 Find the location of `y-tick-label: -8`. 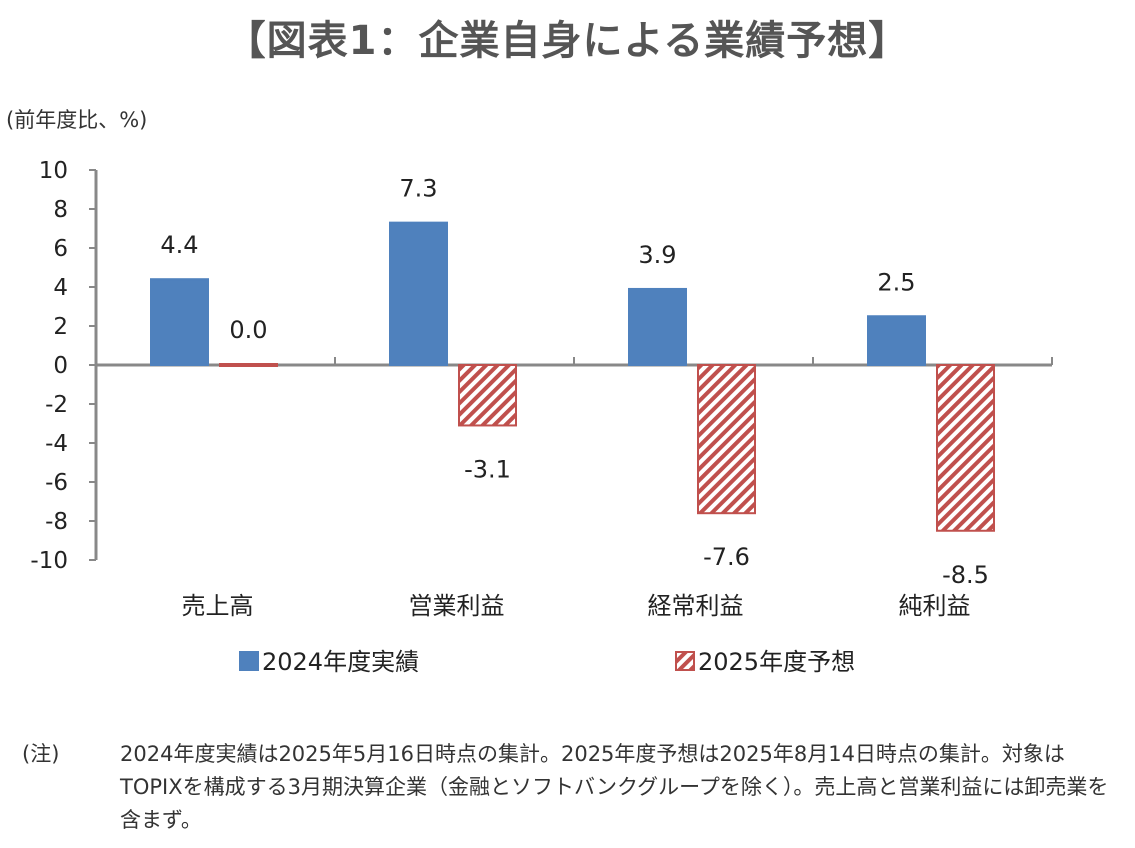

y-tick-label: -8 is located at coordinates (56, 522).